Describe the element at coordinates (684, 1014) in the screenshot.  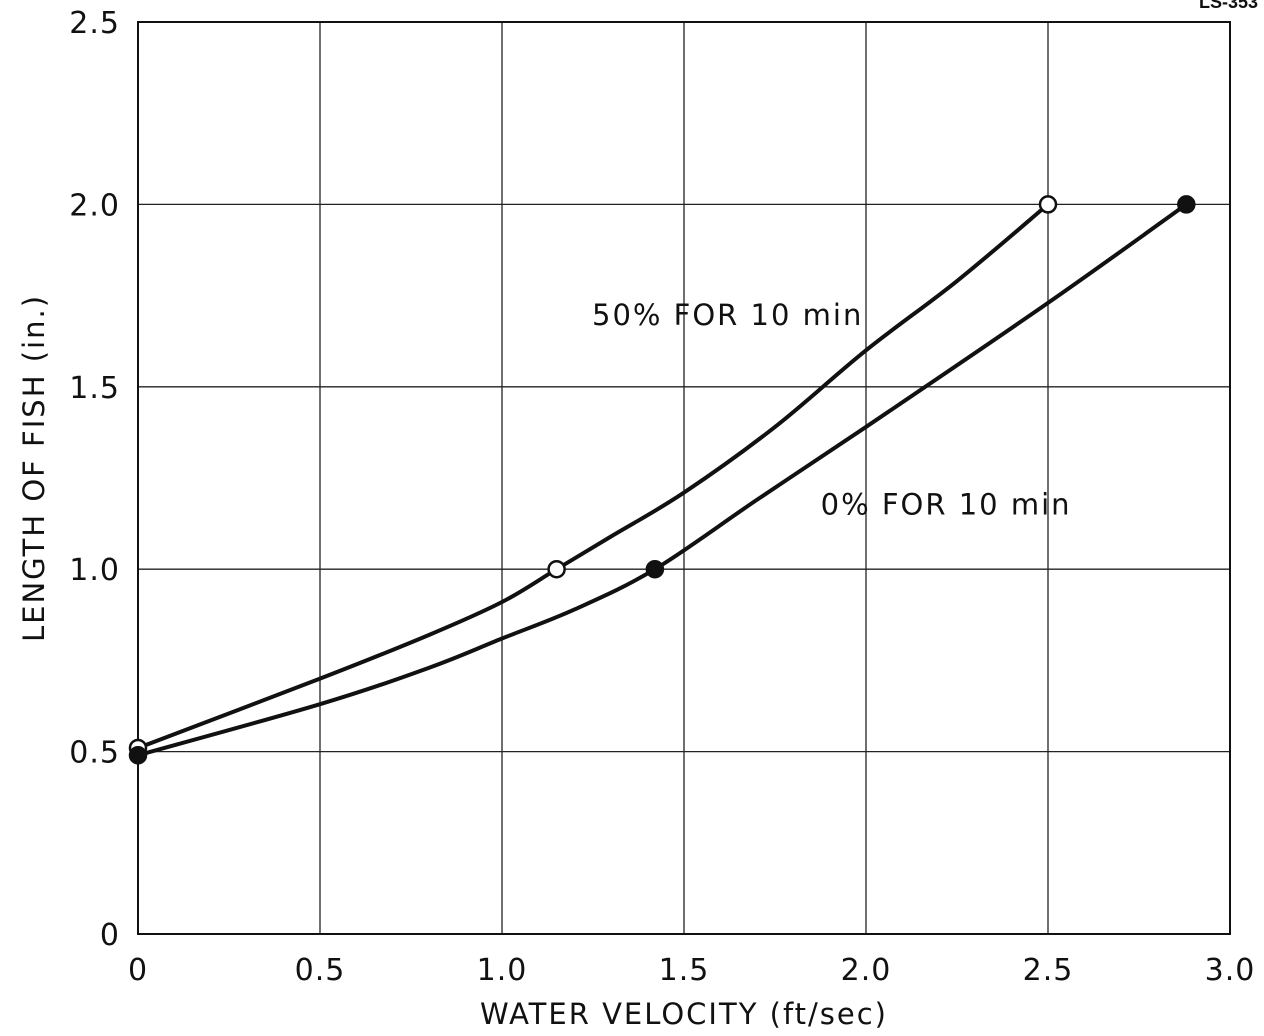
I see `x-axis-label: WATER VELOCITY (ft/sec)` at that location.